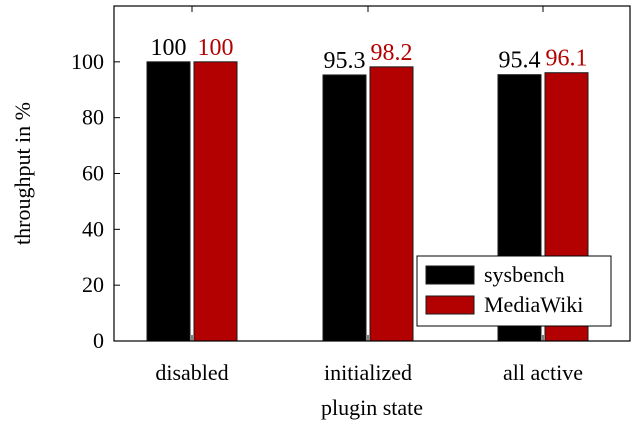 The height and width of the screenshot is (423, 638). Describe the element at coordinates (93, 284) in the screenshot. I see `y-tick-label: 20` at that location.